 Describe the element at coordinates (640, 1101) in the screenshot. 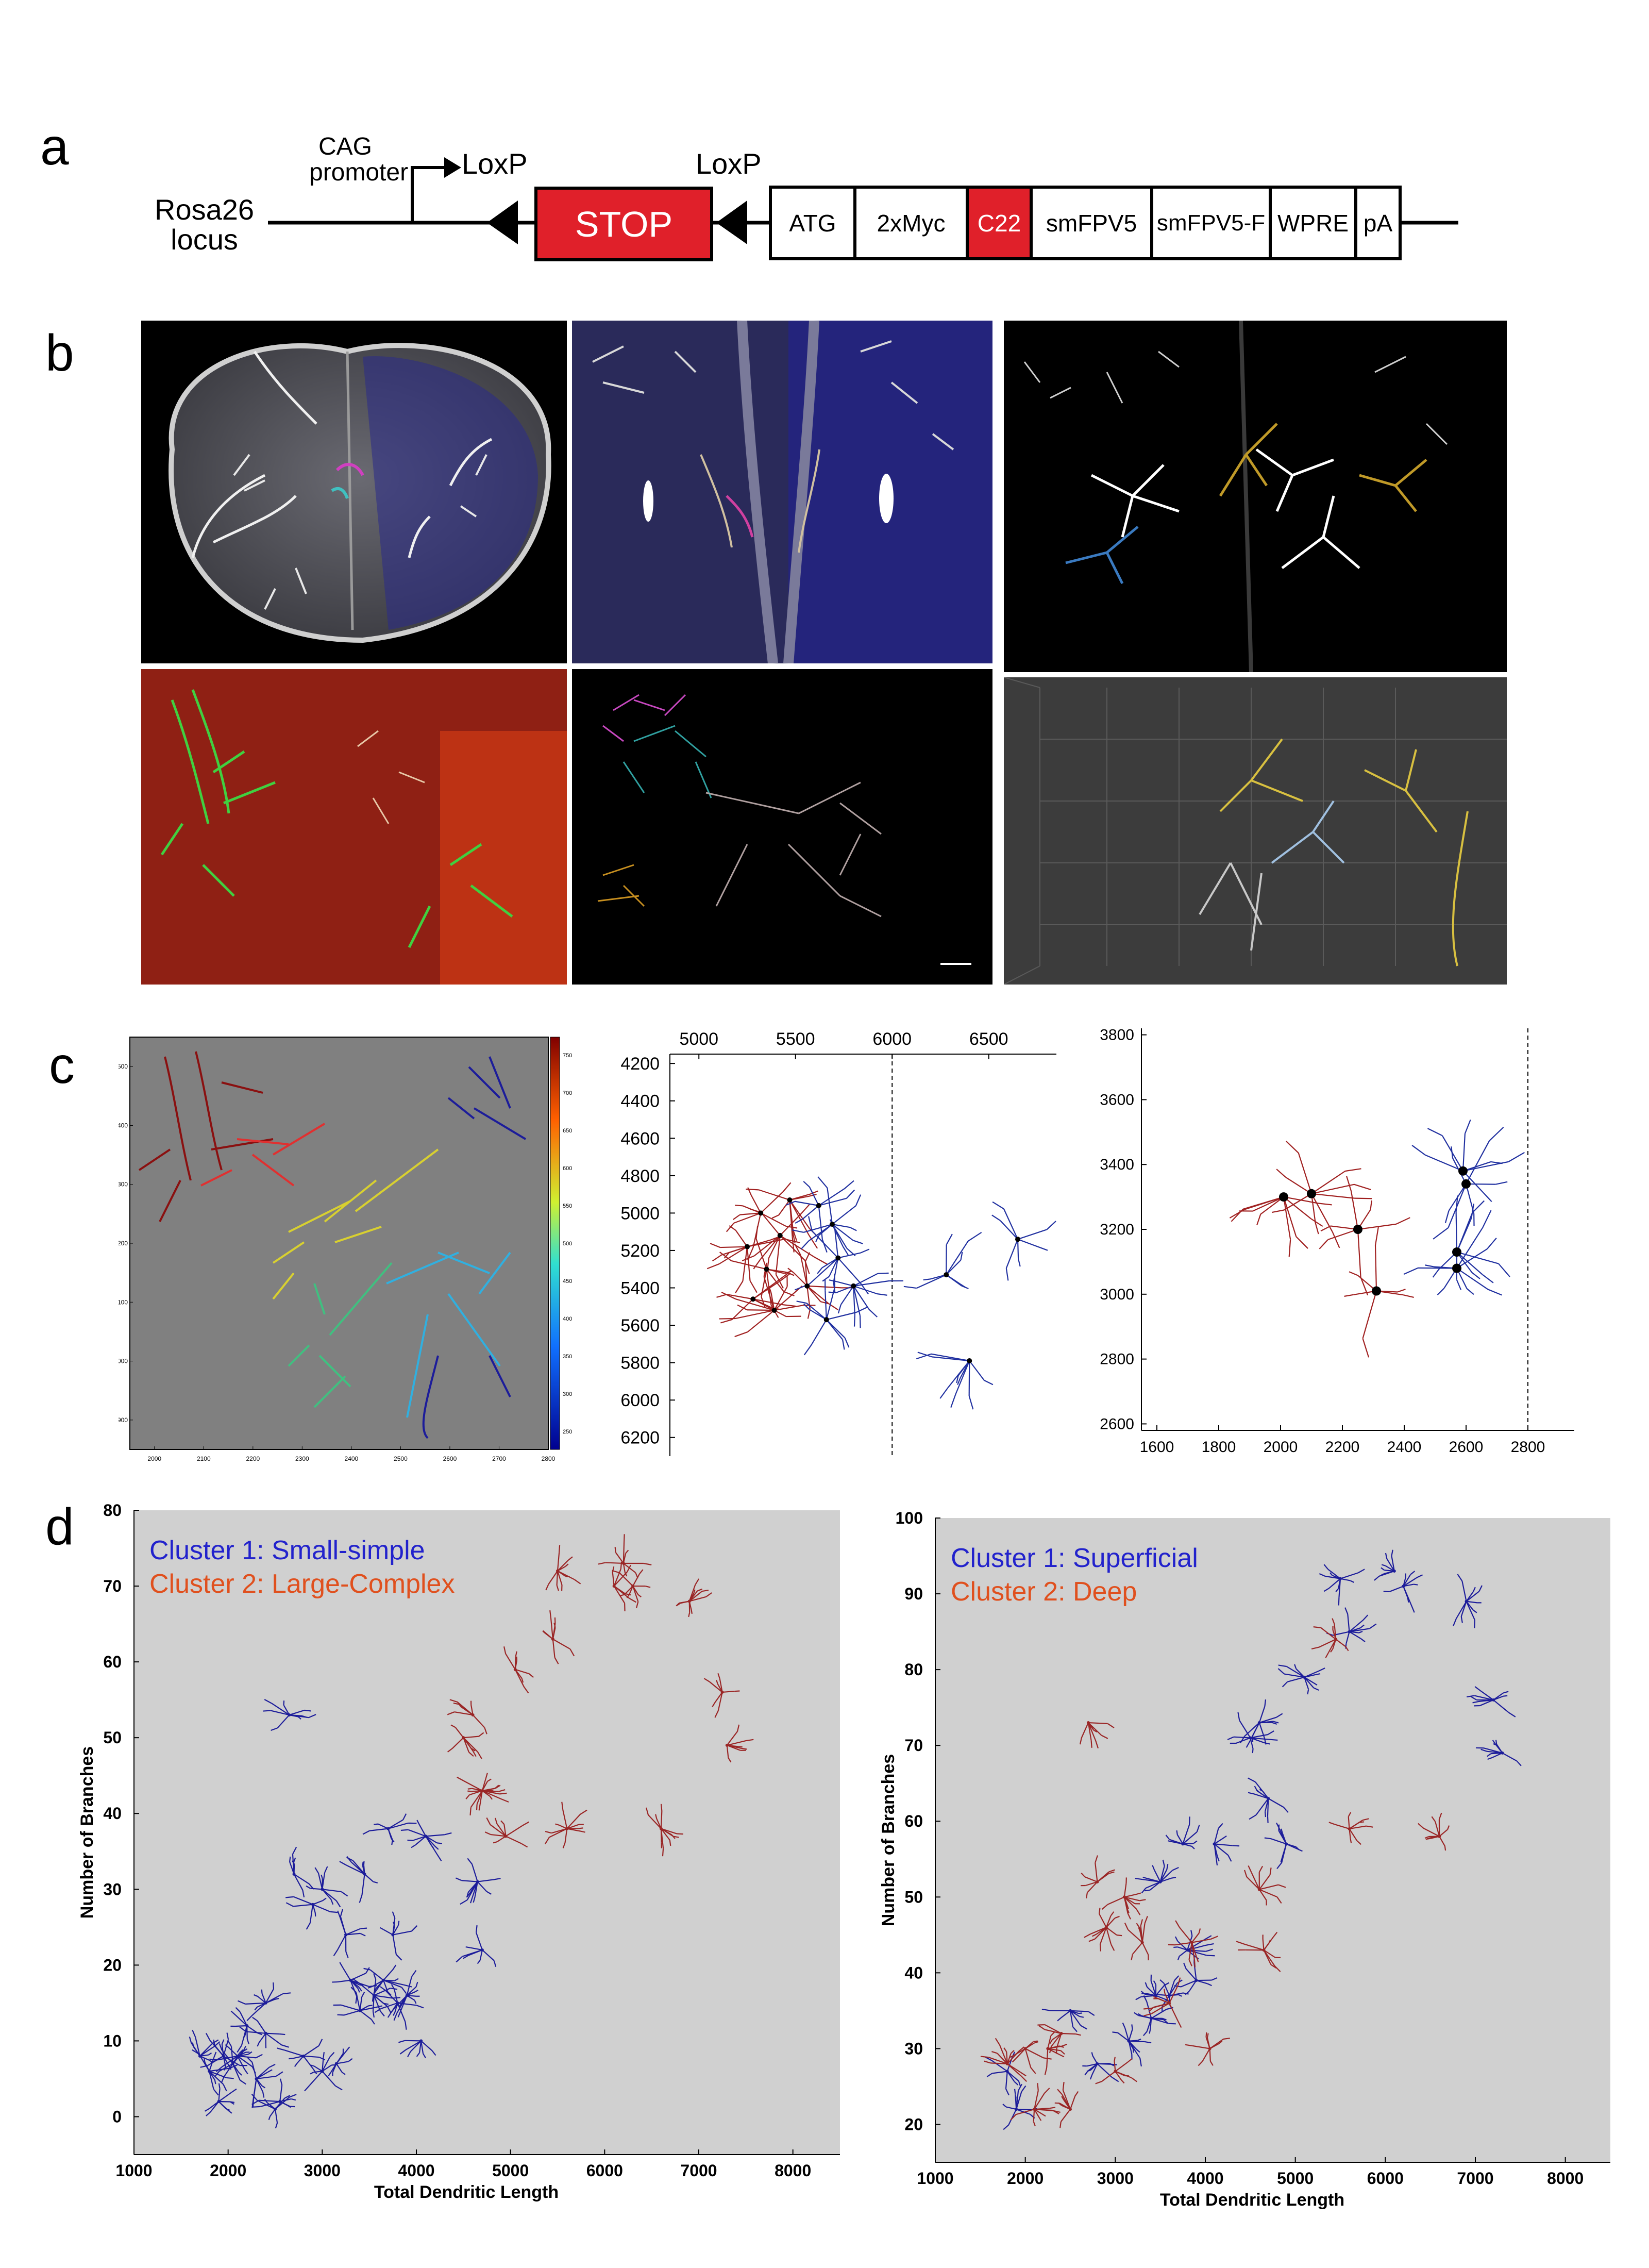

I see `c2-y-tick-label: 4400` at that location.